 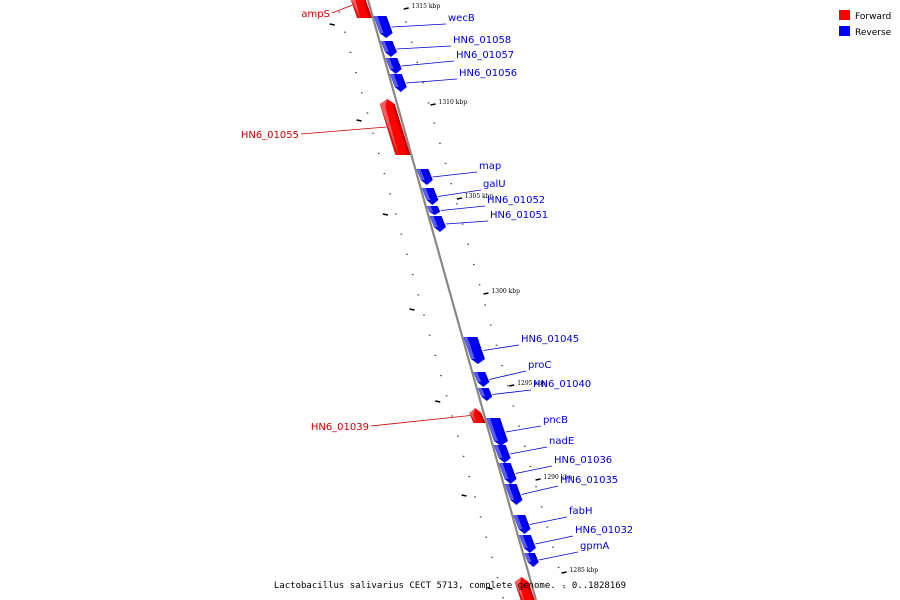 I want to click on gene-label: HN6_01055, so click(x=270, y=135).